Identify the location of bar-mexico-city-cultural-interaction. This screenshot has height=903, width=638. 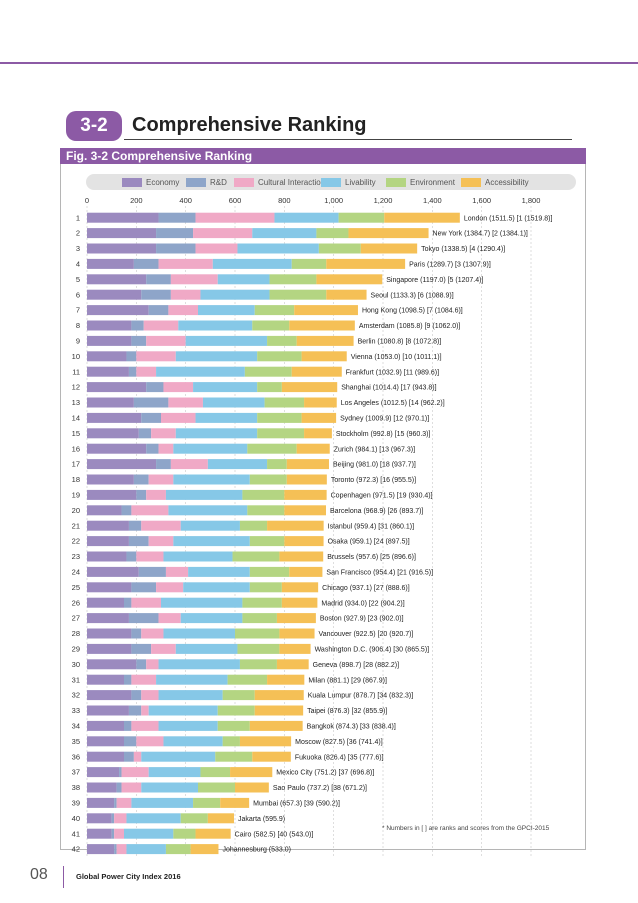
(135, 772).